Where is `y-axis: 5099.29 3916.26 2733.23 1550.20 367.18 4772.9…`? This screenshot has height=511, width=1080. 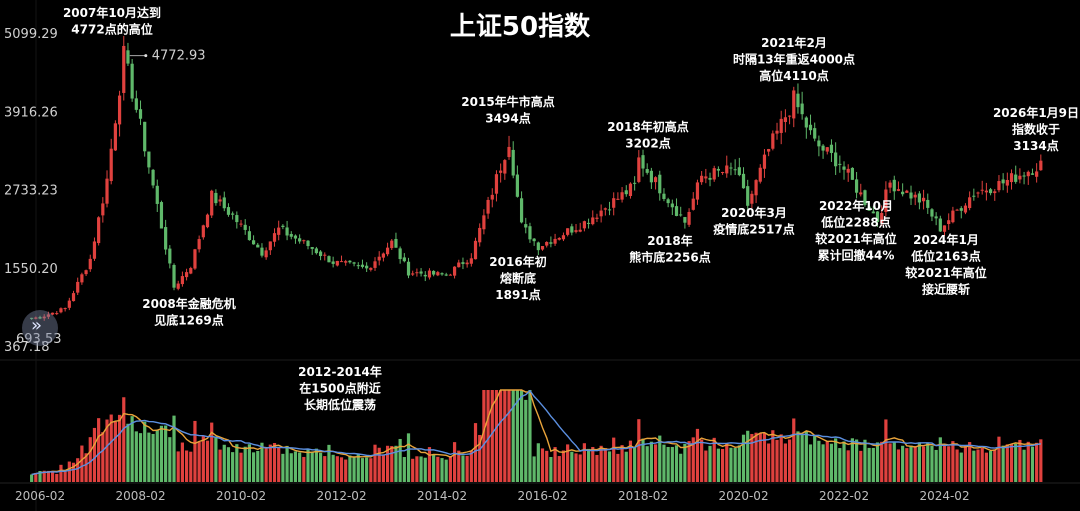 y-axis: 5099.29 3916.26 2733.23 1550.20 367.18 4772.9… is located at coordinates (105, 191).